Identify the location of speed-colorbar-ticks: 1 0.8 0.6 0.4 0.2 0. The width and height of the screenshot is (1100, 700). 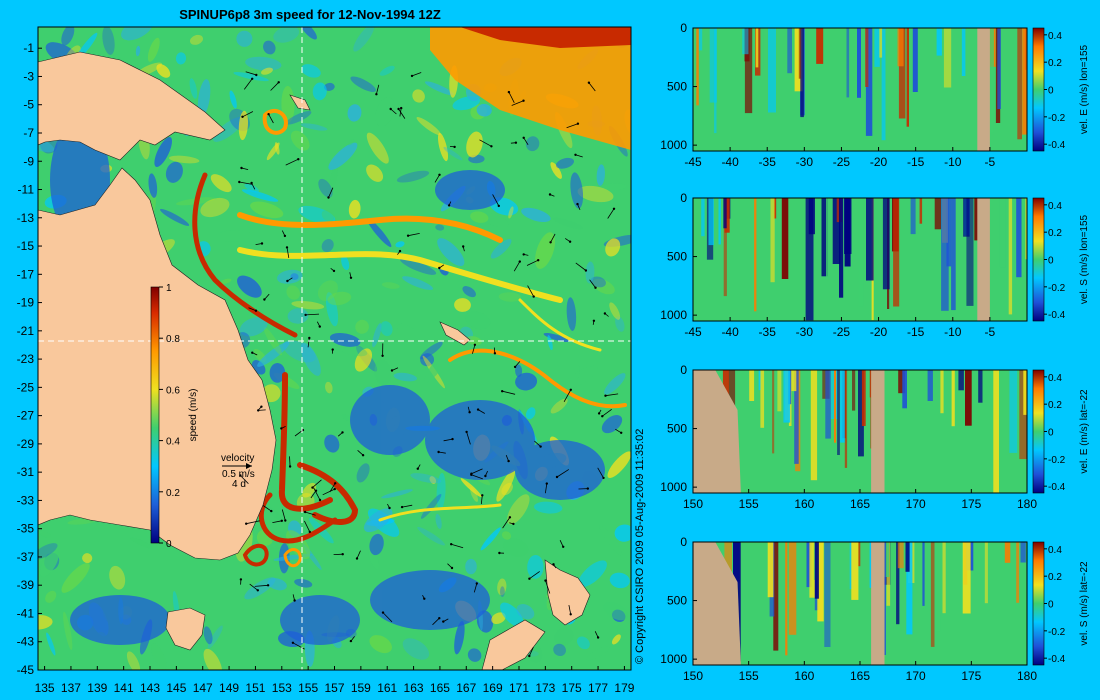
(169, 416).